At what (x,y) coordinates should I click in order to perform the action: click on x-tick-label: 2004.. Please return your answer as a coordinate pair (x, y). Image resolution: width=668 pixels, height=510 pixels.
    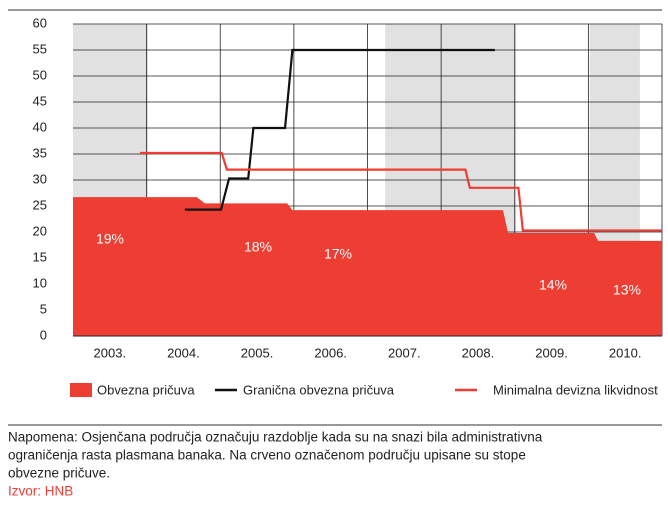
    Looking at the image, I should click on (183, 352).